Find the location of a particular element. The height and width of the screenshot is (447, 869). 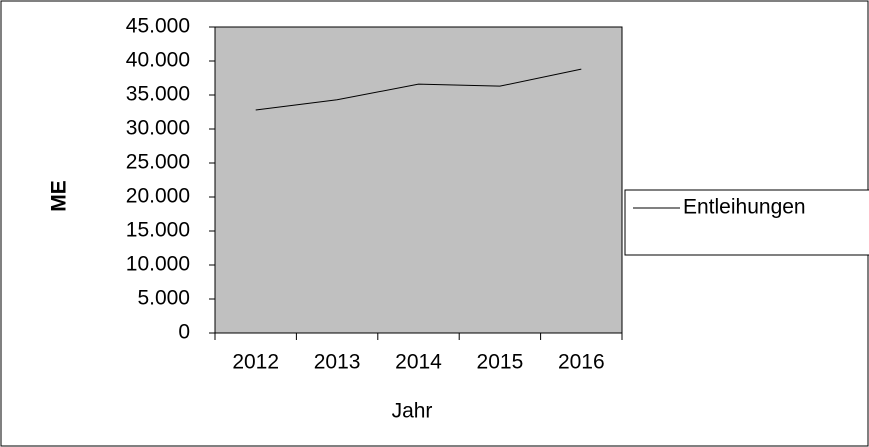

y-tick-label: 0 is located at coordinates (184, 332).